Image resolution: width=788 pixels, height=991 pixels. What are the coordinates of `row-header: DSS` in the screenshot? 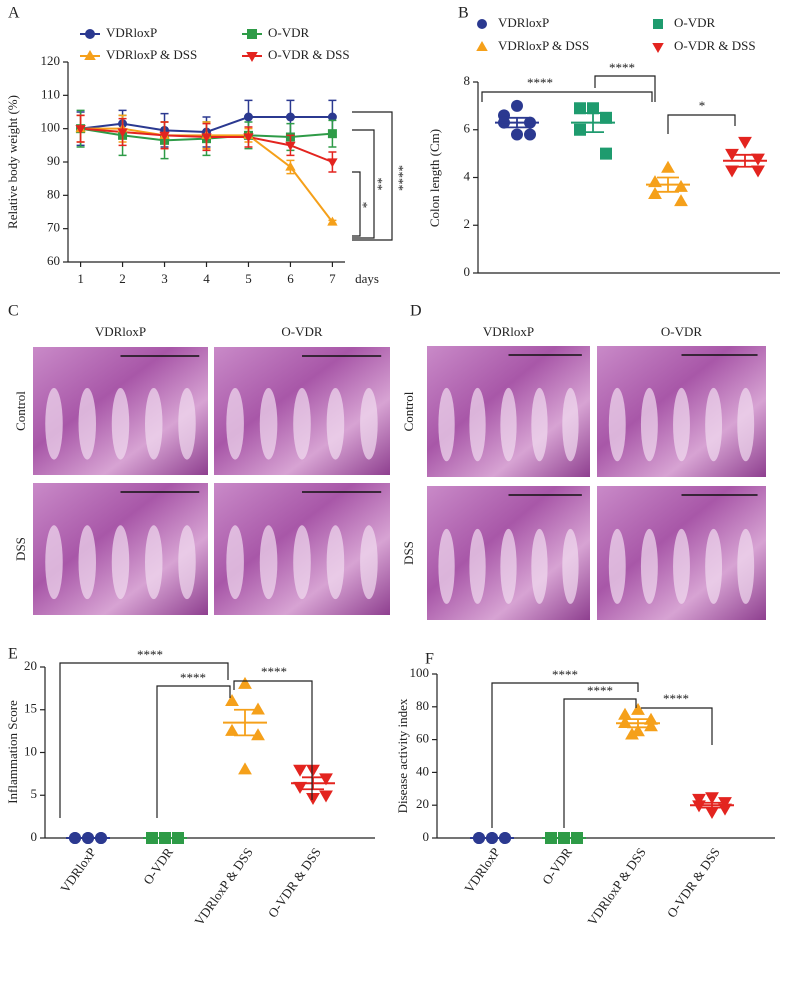 It's located at (20, 549).